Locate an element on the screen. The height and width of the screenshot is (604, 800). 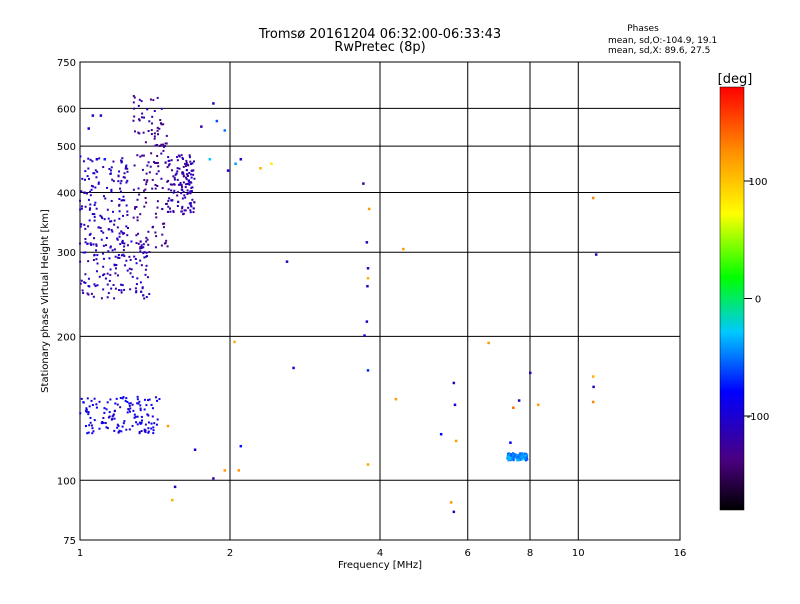
y-tick-label: 400 is located at coordinates (66, 193).